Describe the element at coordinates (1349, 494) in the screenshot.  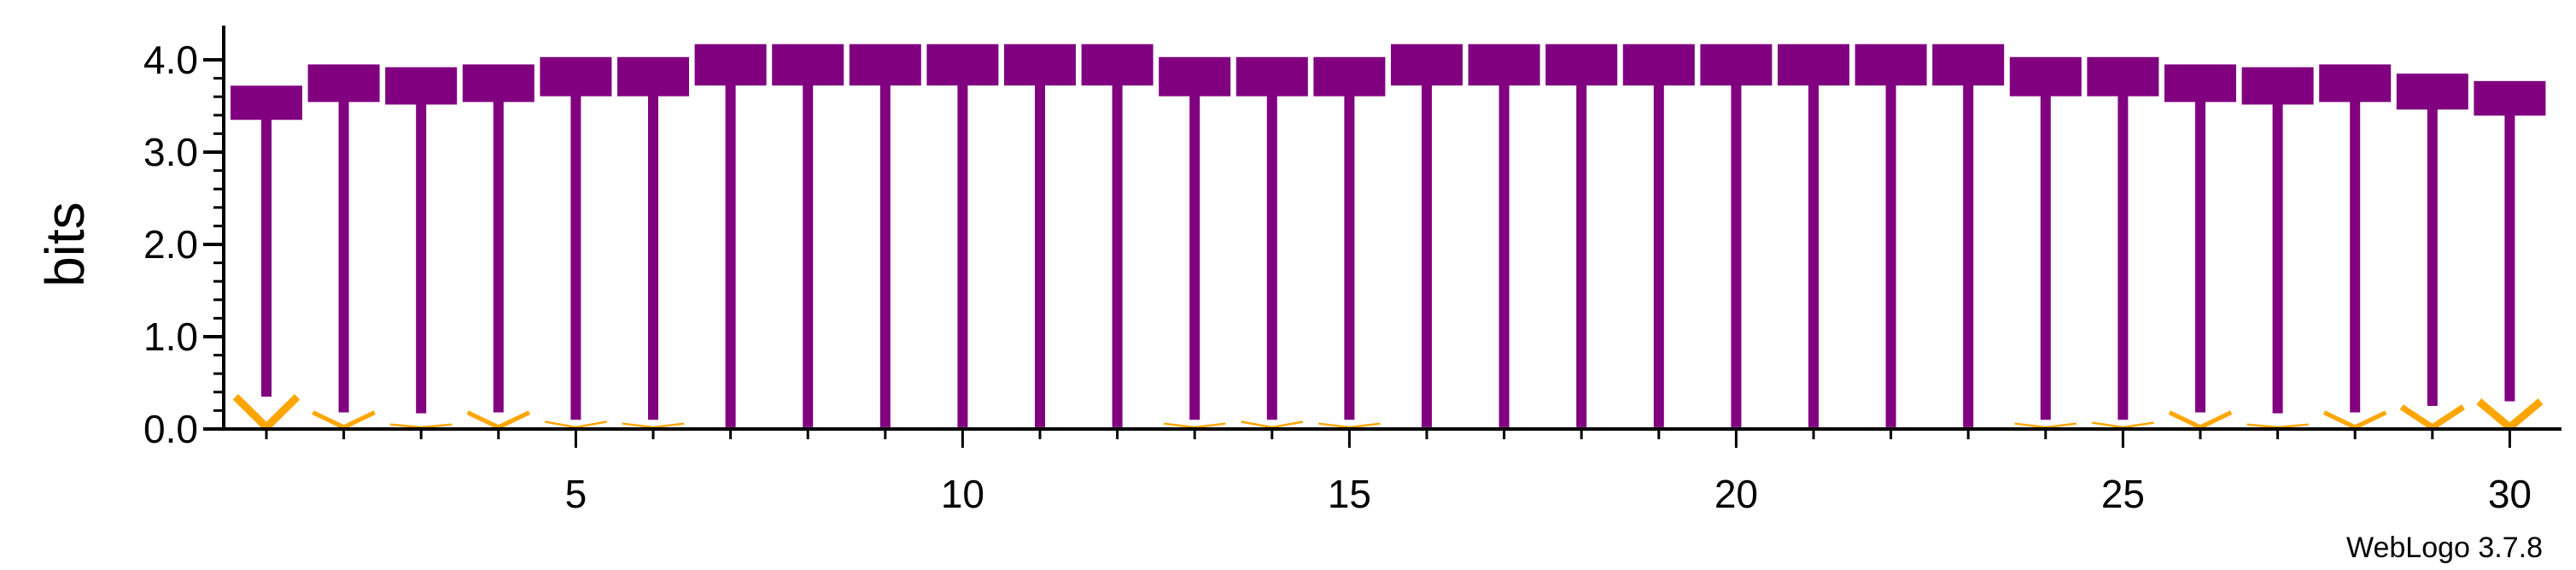
I see `x-tick-label: 15` at that location.